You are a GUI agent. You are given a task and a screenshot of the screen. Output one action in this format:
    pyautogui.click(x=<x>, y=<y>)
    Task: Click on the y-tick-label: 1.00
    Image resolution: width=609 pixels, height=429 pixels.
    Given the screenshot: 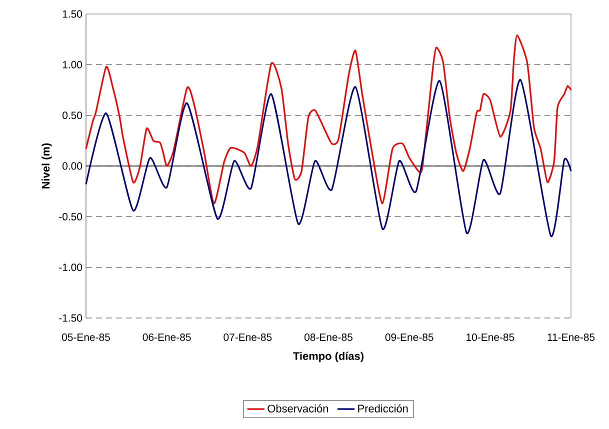 What is the action you would take?
    pyautogui.click(x=72, y=64)
    